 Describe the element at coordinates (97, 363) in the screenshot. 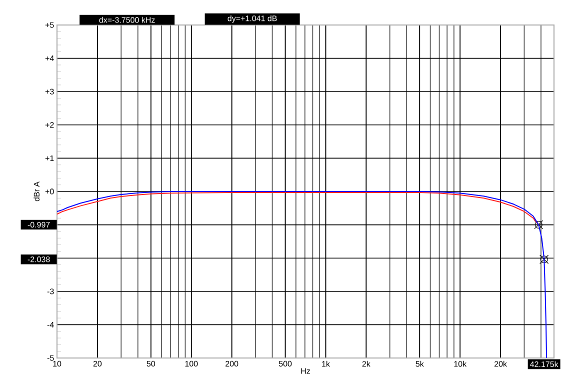

I see `x-tick-label: 20` at that location.